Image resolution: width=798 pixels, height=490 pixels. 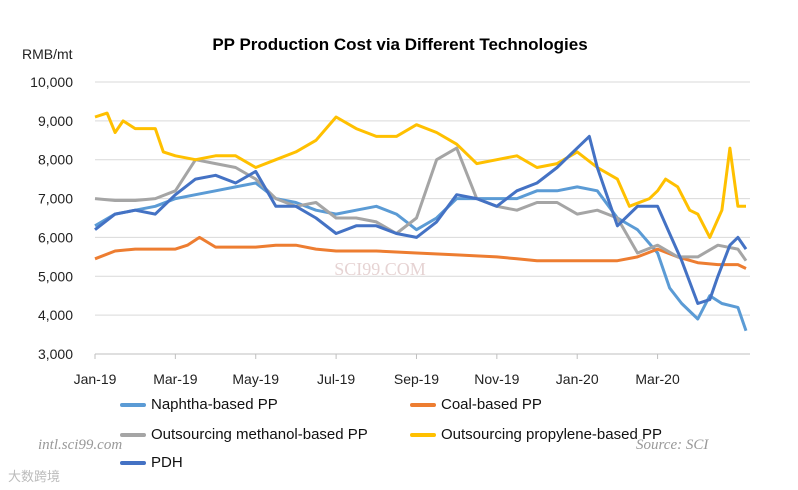 I want to click on x-tick-label: May-19, so click(x=255, y=379).